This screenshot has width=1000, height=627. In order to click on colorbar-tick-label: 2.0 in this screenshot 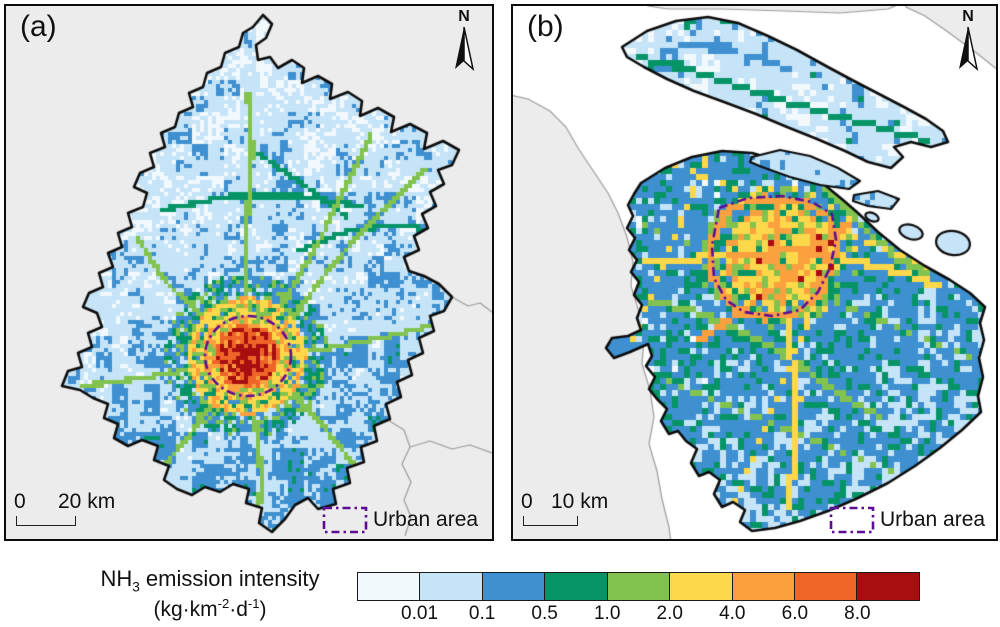, I will do `click(669, 613)`.